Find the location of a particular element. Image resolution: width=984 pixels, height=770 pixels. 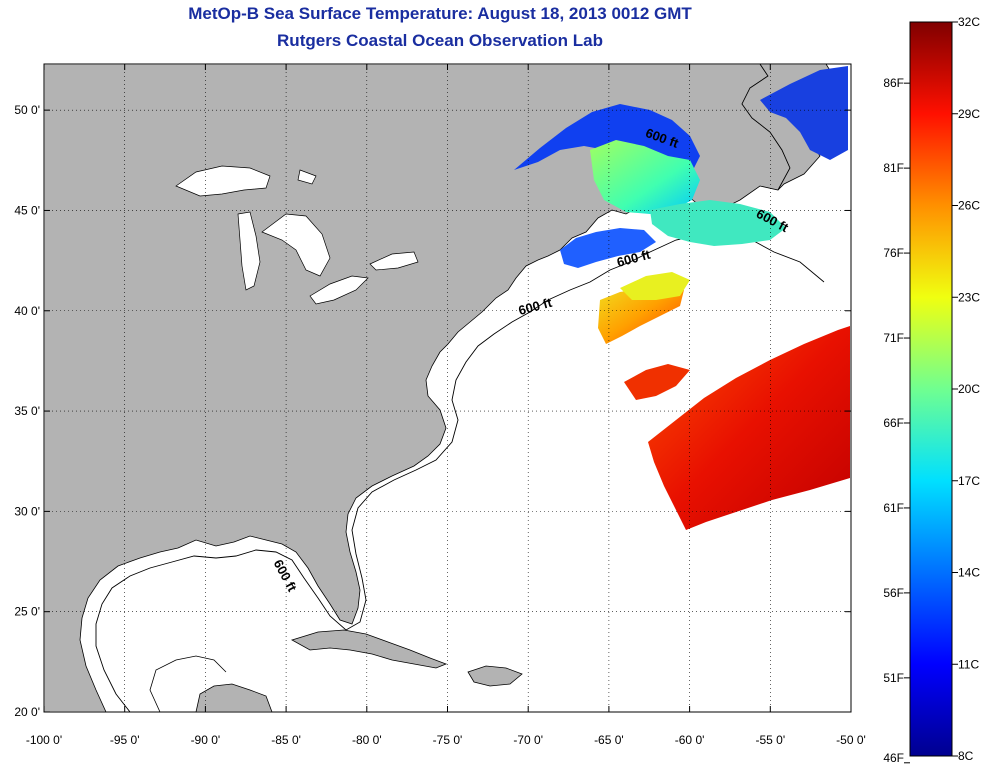

lat-tick-label: 35 0' is located at coordinates (27, 411).